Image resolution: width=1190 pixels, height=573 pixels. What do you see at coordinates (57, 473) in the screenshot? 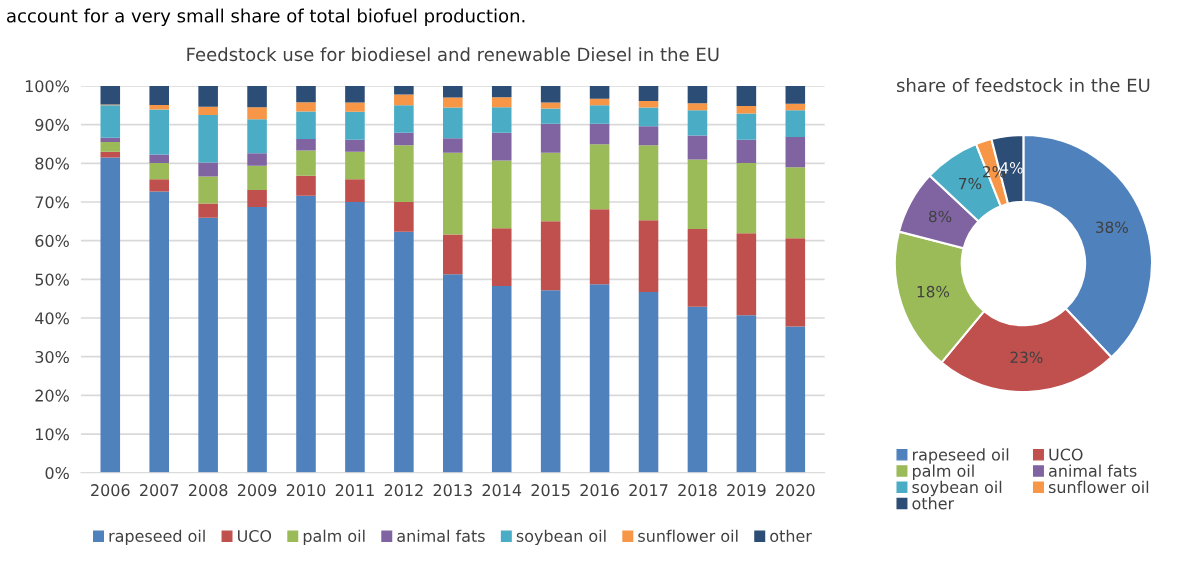
I see `y-tick-label: 0%` at bounding box center [57, 473].